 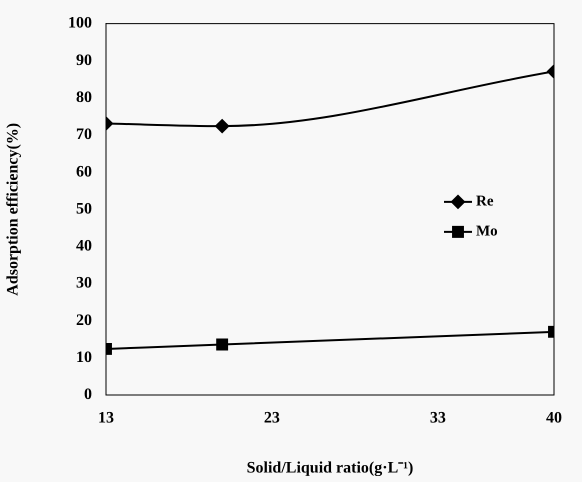 What do you see at coordinates (84, 357) in the screenshot?
I see `y-tick-label: 10` at bounding box center [84, 357].